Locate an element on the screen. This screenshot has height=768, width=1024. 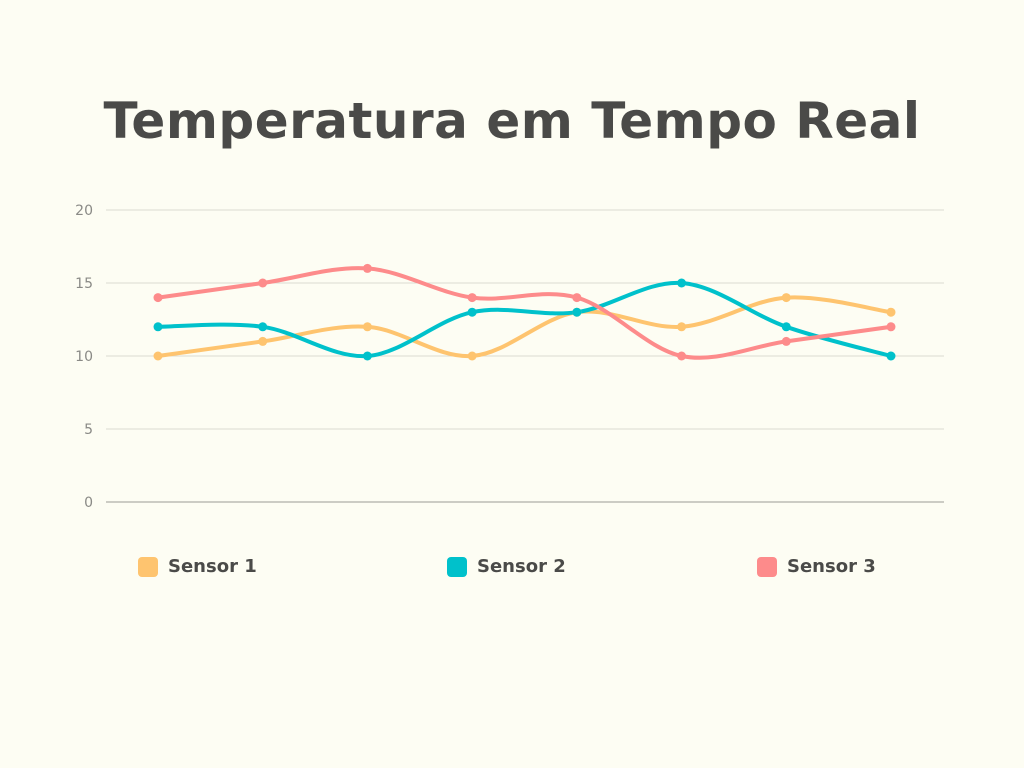
y-tick-label-10: 10 is located at coordinates (84, 357).